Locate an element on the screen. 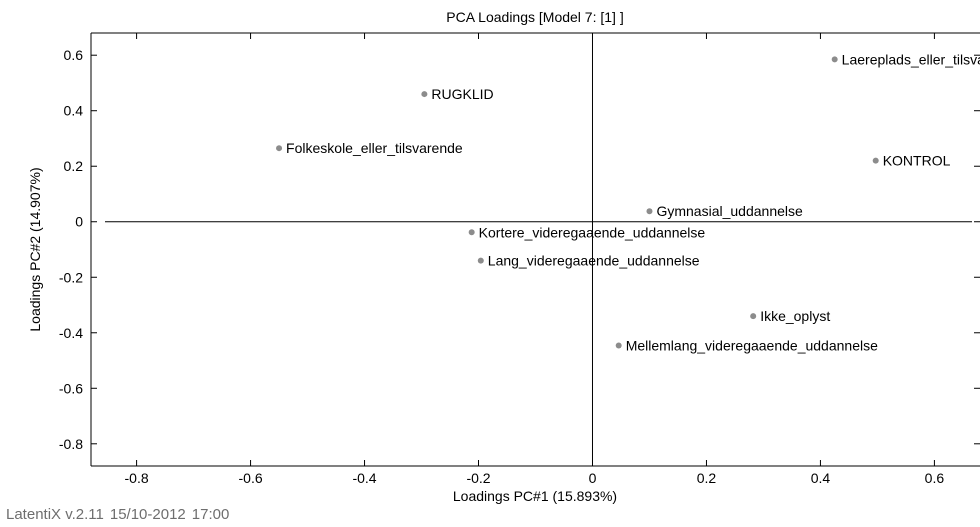 The width and height of the screenshot is (980, 527). software-footer: LatentiX v.2.11 15/10-2012 17:00 is located at coordinates (120, 514).